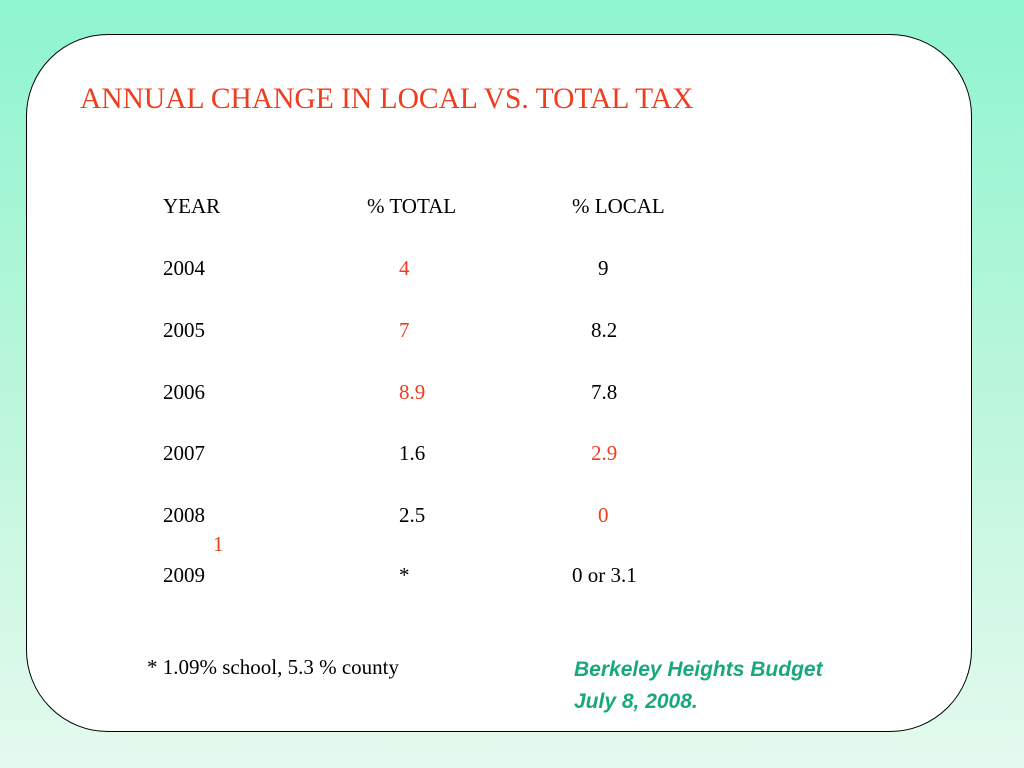 This screenshot has width=1024, height=768. Describe the element at coordinates (412, 453) in the screenshot. I see `total-2007: 1.6` at that location.